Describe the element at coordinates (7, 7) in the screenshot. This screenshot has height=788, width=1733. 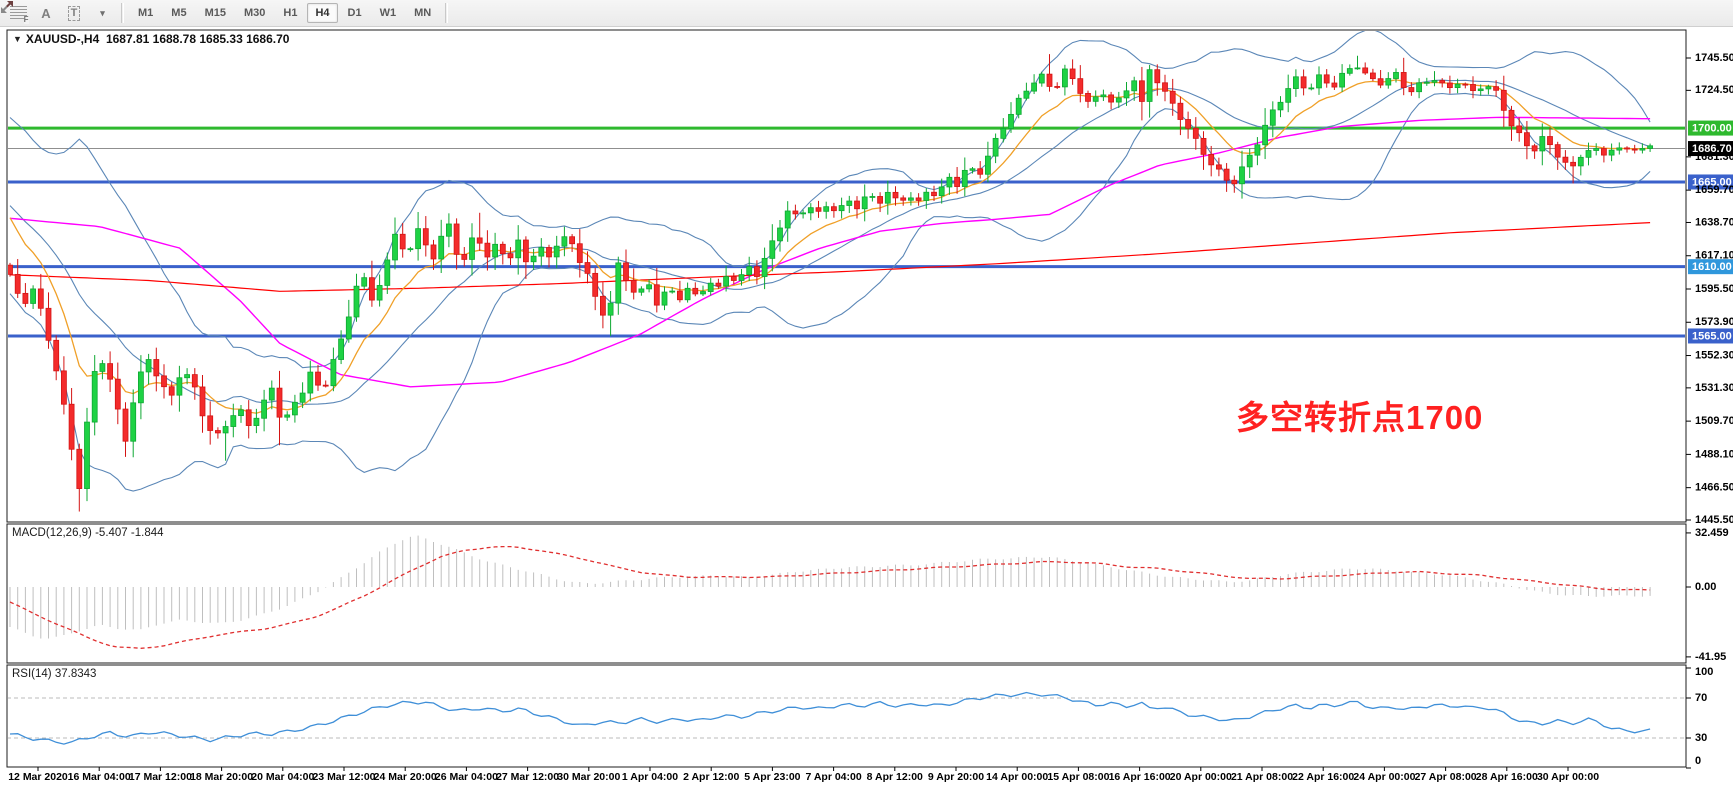
I see `diagonal-arrows-icon` at that location.